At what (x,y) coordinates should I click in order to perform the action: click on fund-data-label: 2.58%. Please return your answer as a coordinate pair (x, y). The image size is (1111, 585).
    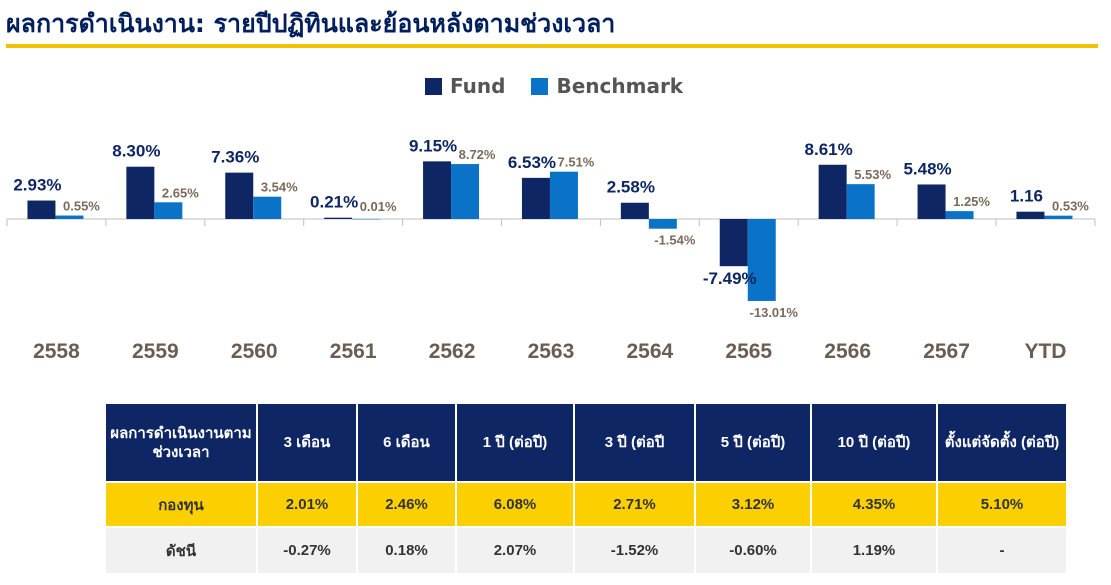
    Looking at the image, I should click on (631, 187).